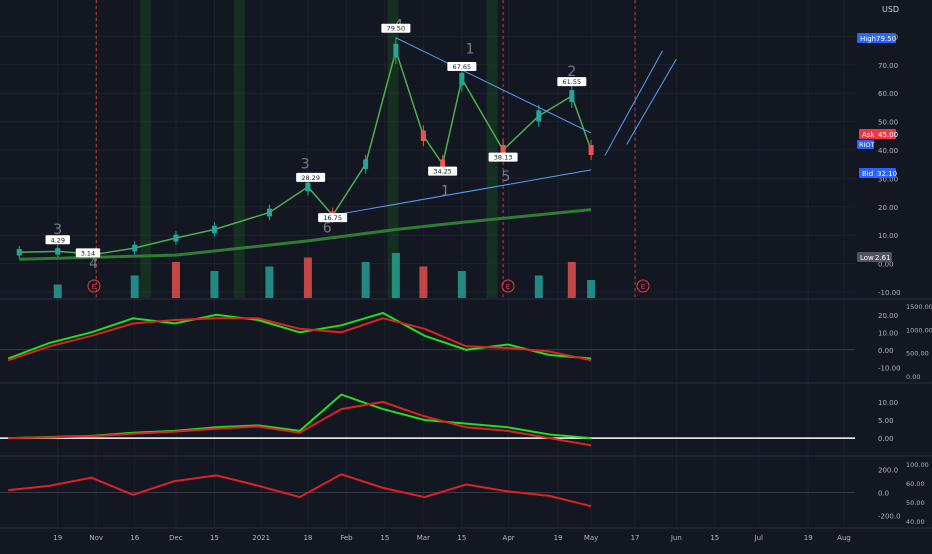 Image resolution: width=932 pixels, height=554 pixels. What do you see at coordinates (96, 538) in the screenshot?
I see `x-tick-label-1: Nov` at bounding box center [96, 538].